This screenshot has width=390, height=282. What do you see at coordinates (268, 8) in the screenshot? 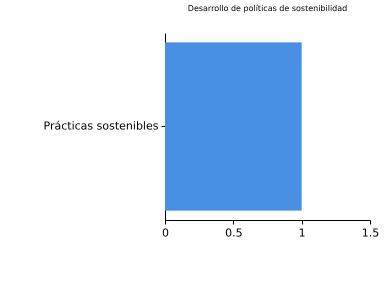
I see `chart-title: Desarrollo de políticas de sostenibilidad` at bounding box center [268, 8].